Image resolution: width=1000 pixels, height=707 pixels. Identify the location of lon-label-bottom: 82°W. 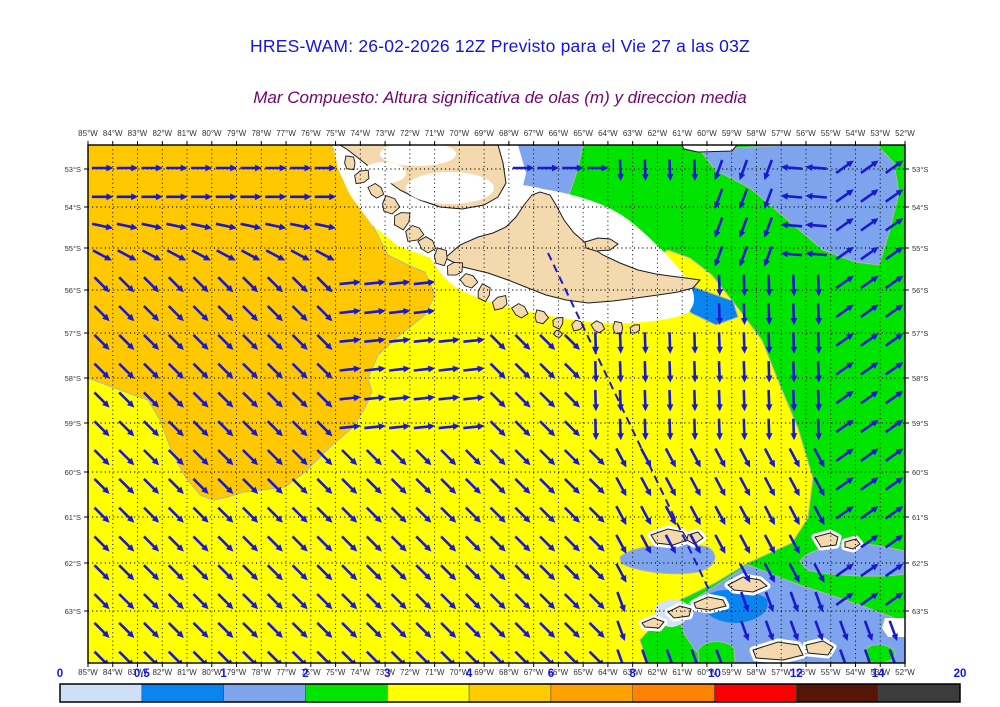
(162, 672).